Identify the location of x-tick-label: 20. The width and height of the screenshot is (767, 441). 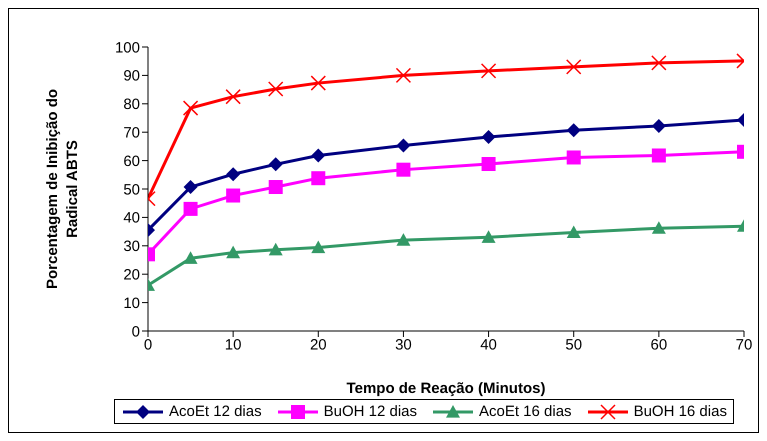
(318, 345).